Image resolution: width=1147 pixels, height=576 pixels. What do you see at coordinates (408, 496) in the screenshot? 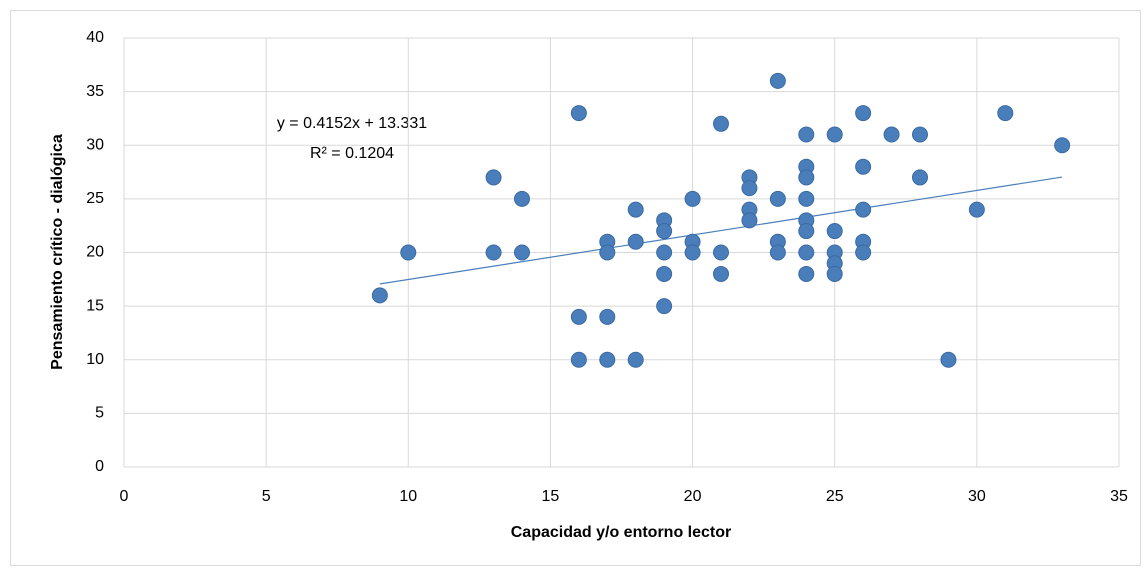
I see `x-tick-label: 10` at bounding box center [408, 496].